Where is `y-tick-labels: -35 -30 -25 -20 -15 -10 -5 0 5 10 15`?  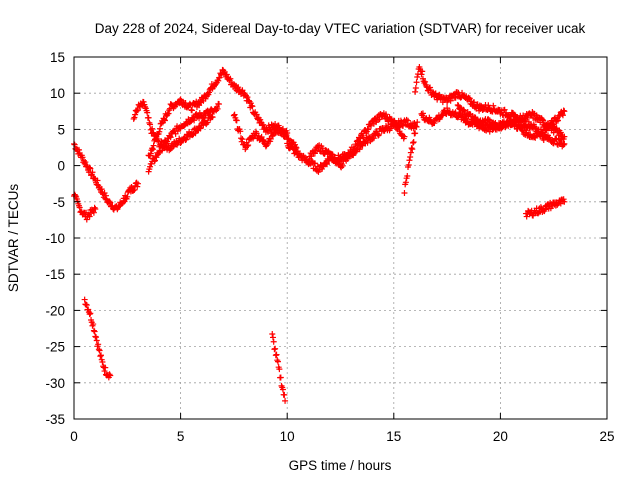 y-tick-labels: -35 -30 -25 -20 -15 -10 -5 0 5 10 15 is located at coordinates (55, 238).